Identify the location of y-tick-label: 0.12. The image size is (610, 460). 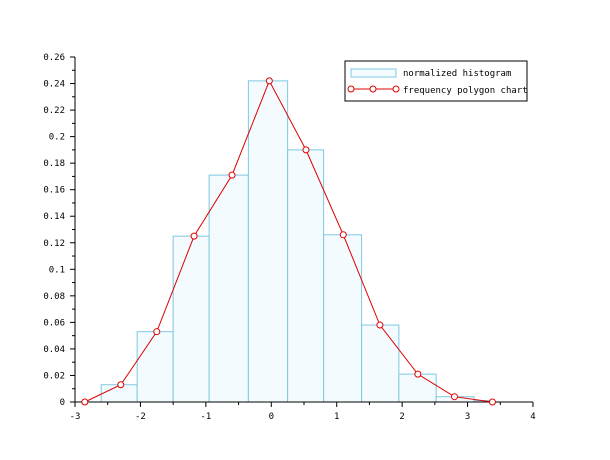
(54, 244).